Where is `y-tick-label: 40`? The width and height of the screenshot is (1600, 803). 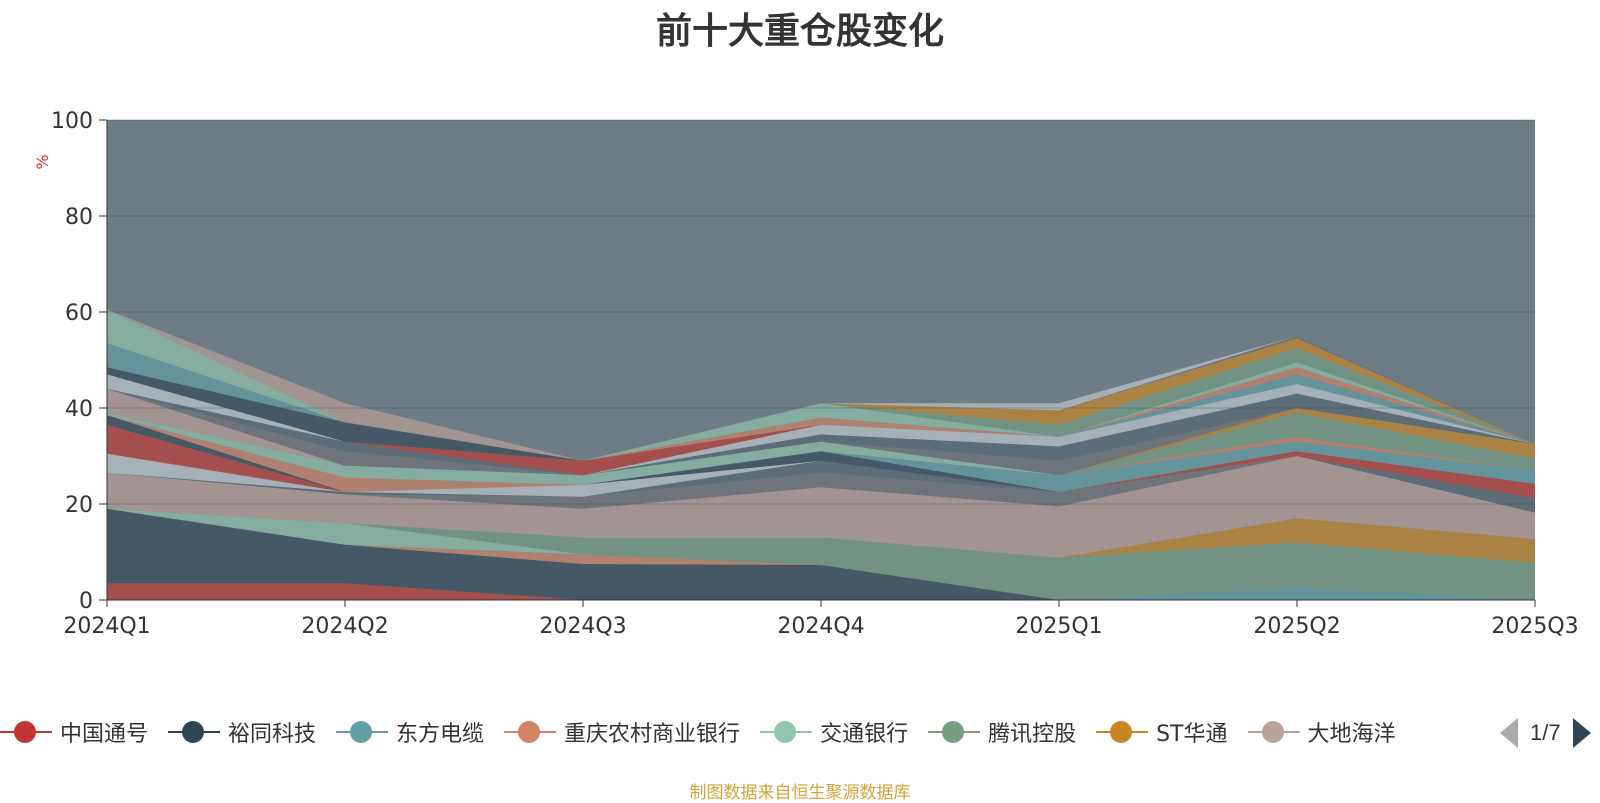 y-tick-label: 40 is located at coordinates (79, 409).